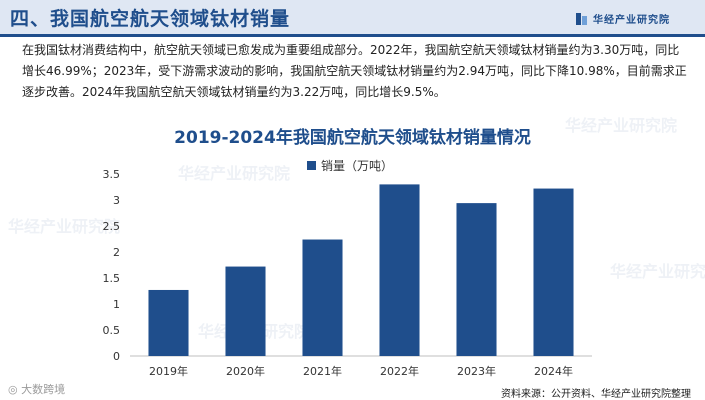 The image size is (705, 400). Describe the element at coordinates (13, 389) in the screenshot. I see `camera-icon: ◎` at that location.